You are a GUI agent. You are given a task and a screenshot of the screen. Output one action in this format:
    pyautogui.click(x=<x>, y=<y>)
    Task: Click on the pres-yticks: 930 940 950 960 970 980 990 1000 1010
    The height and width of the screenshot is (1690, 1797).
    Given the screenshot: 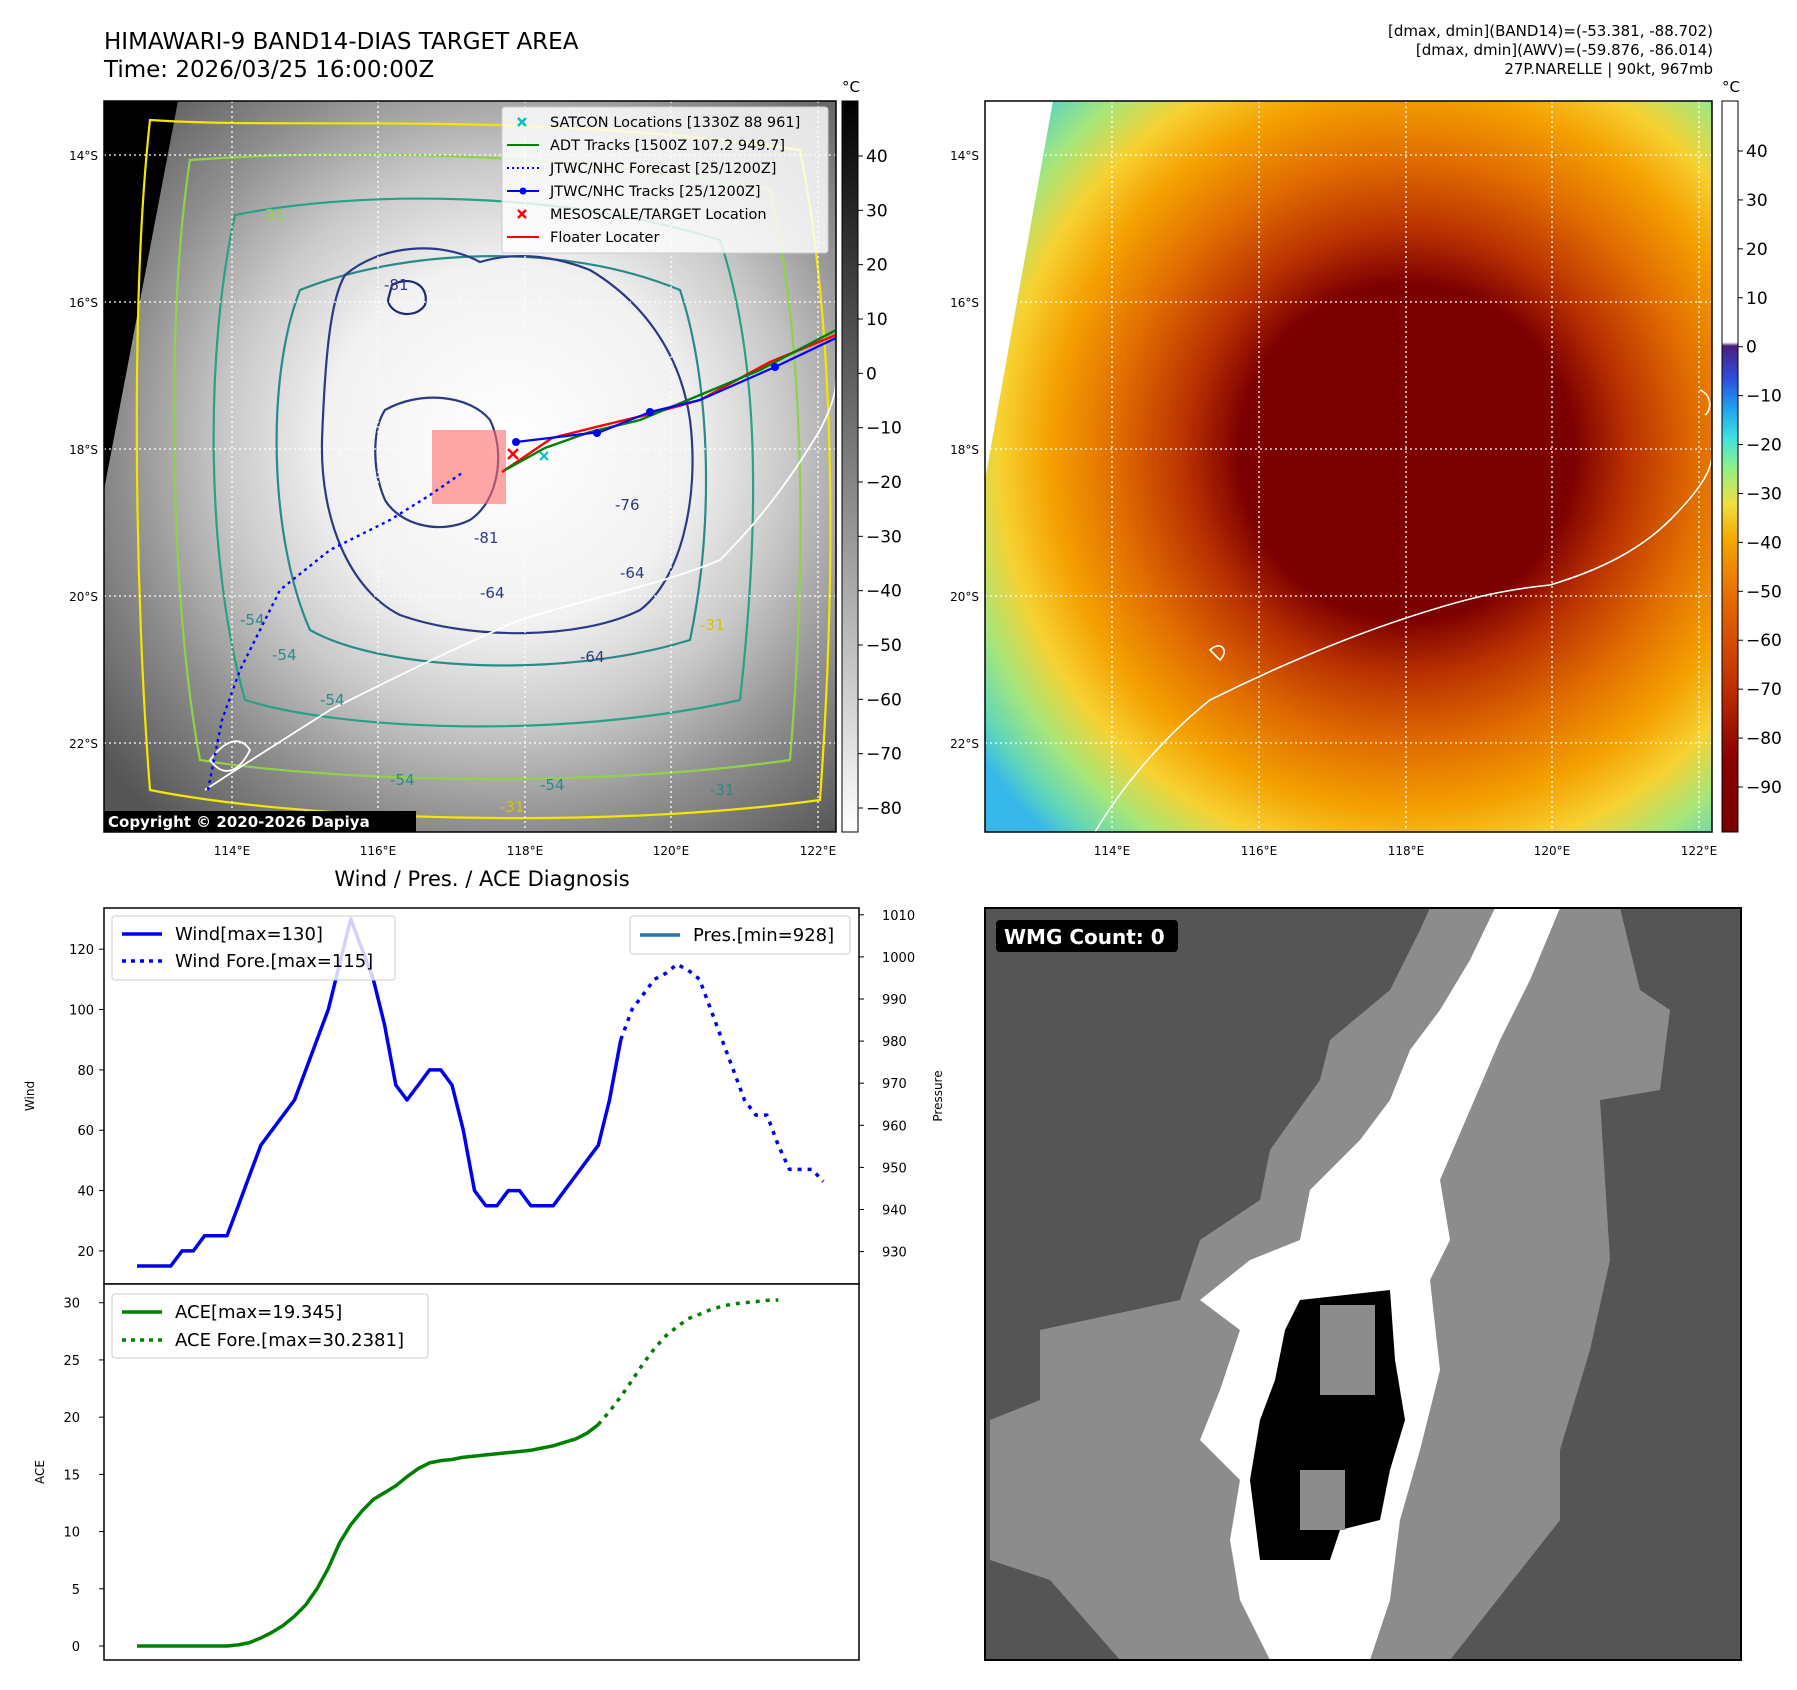 What is the action you would take?
    pyautogui.click(x=887, y=1085)
    